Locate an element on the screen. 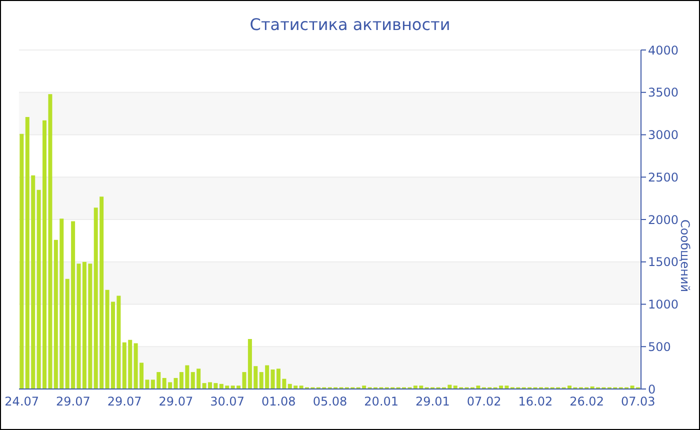  x-tick-label: 16.02 is located at coordinates (535, 401).